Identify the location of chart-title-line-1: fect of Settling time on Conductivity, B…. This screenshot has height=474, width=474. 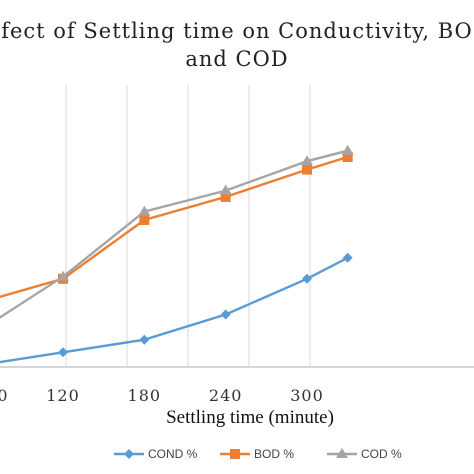
(237, 31).